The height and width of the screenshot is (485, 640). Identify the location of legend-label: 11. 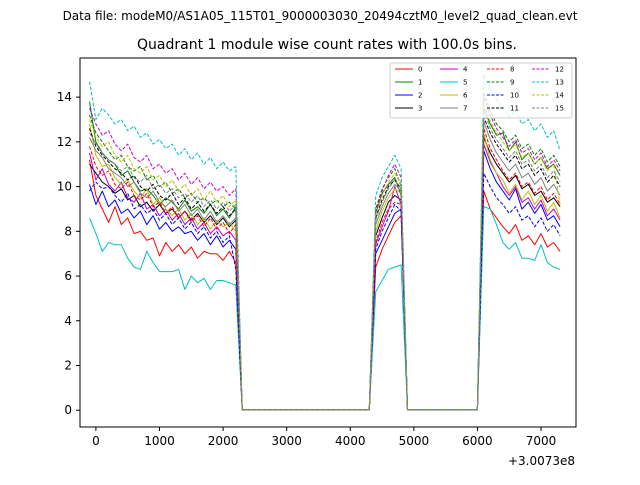
(514, 109).